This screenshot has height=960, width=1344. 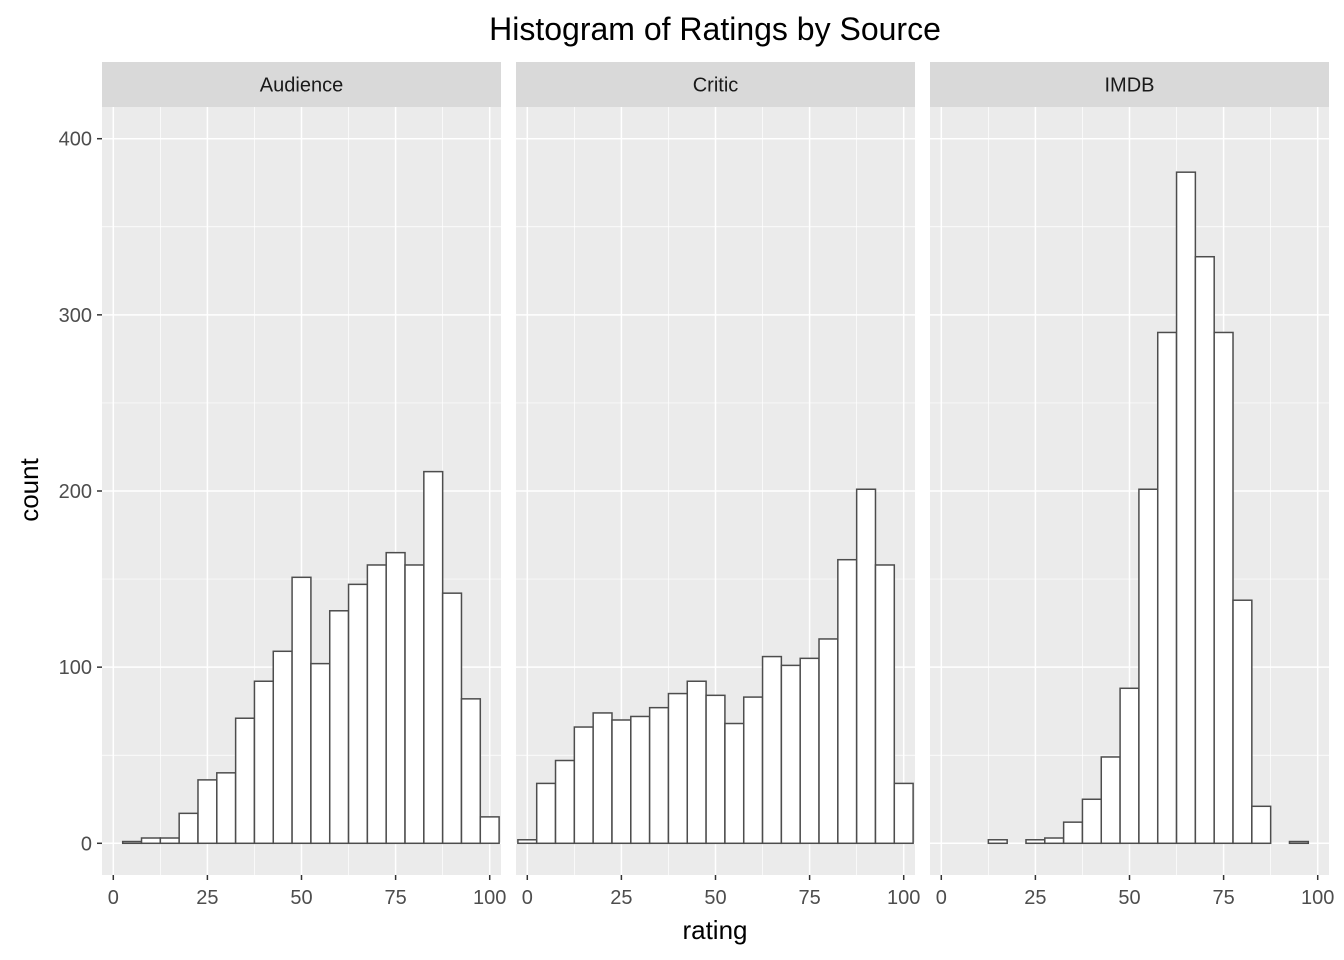 I want to click on facet-strip-label: IMDB, so click(x=1130, y=86).